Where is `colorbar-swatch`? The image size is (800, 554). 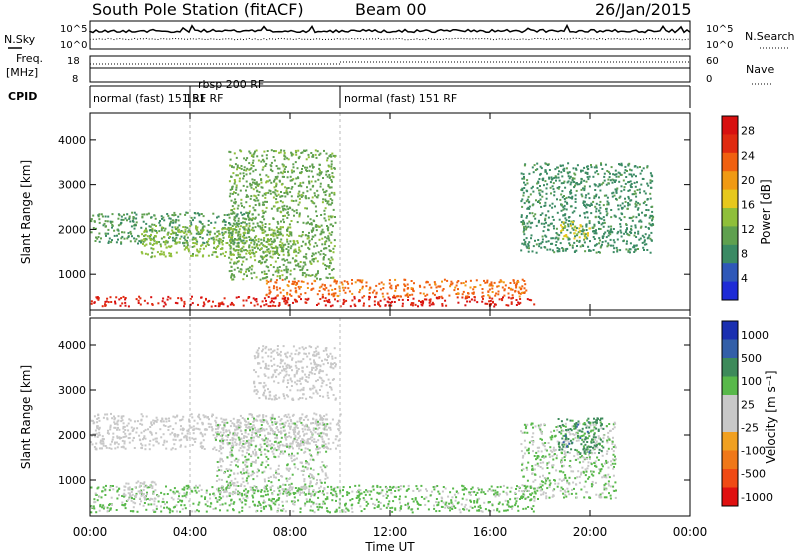 colorbar-swatch is located at coordinates (730, 199).